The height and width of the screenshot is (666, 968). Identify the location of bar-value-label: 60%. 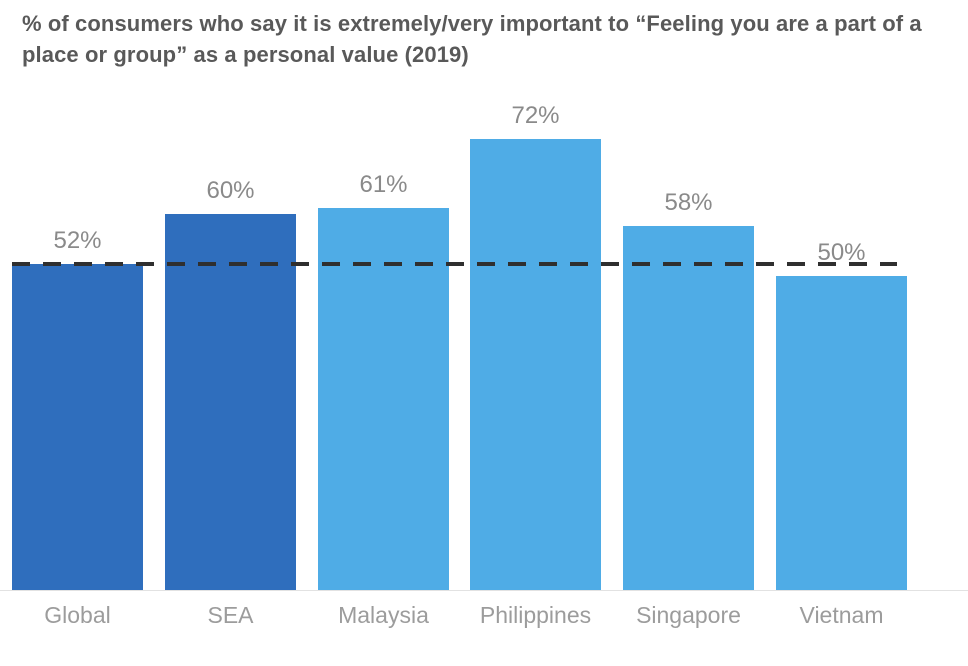
(230, 190).